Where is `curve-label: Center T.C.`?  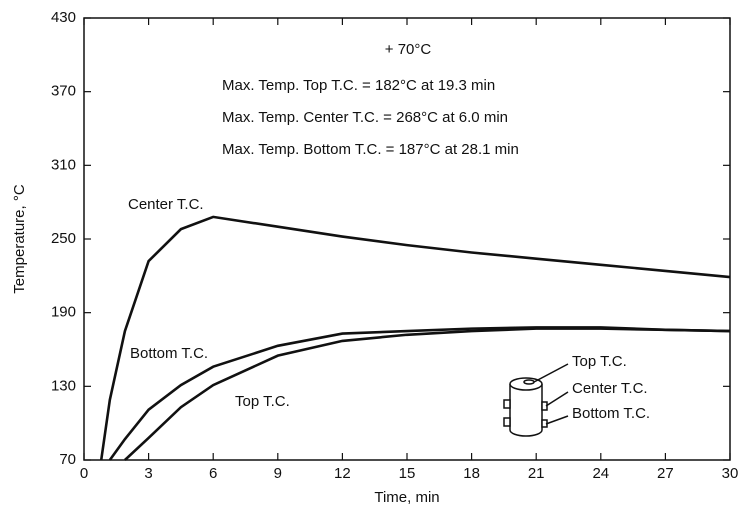 curve-label: Center T.C. is located at coordinates (166, 204).